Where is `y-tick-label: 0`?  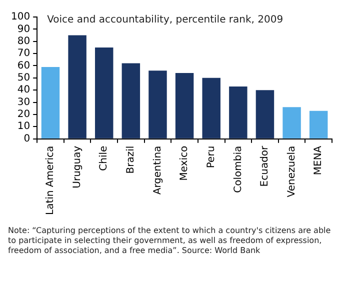 y-tick-label: 0 is located at coordinates (27, 138).